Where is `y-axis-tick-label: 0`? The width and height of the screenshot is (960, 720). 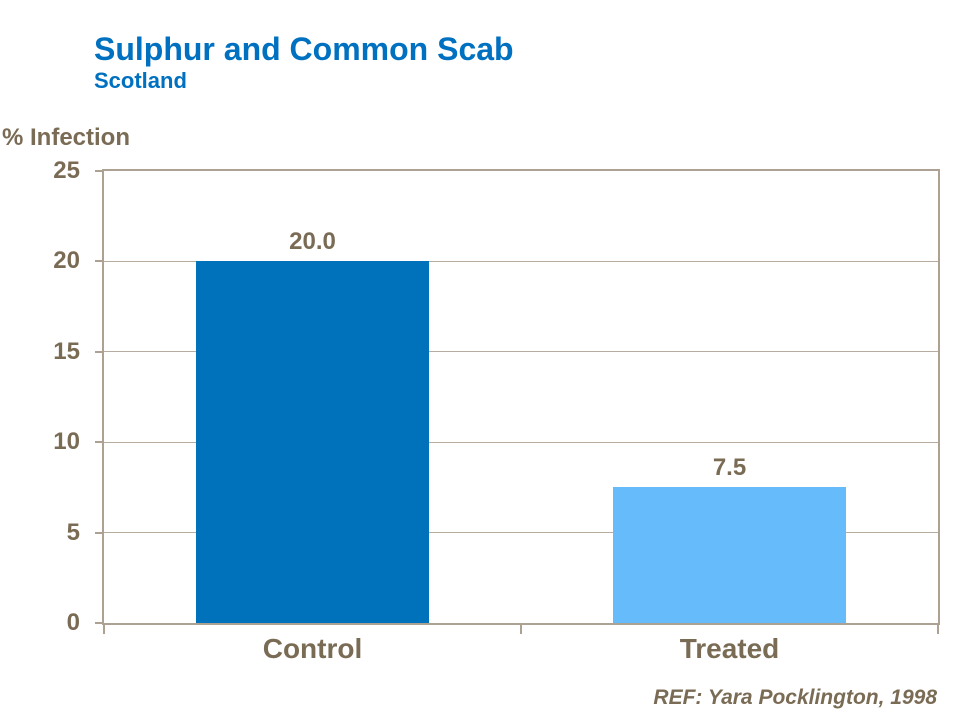 y-axis-tick-label: 0 is located at coordinates (73, 622).